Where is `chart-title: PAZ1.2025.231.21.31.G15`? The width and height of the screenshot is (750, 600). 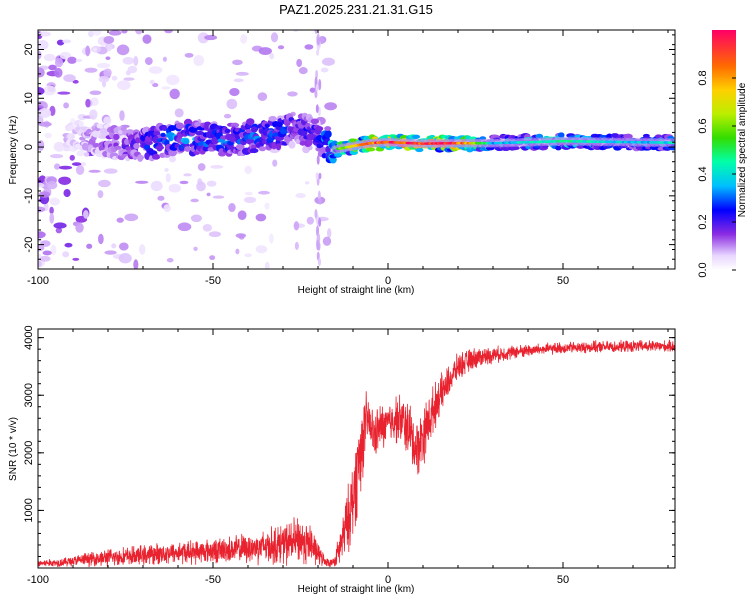
chart-title: PAZ1.2025.231.21.31.G15 is located at coordinates (356, 9).